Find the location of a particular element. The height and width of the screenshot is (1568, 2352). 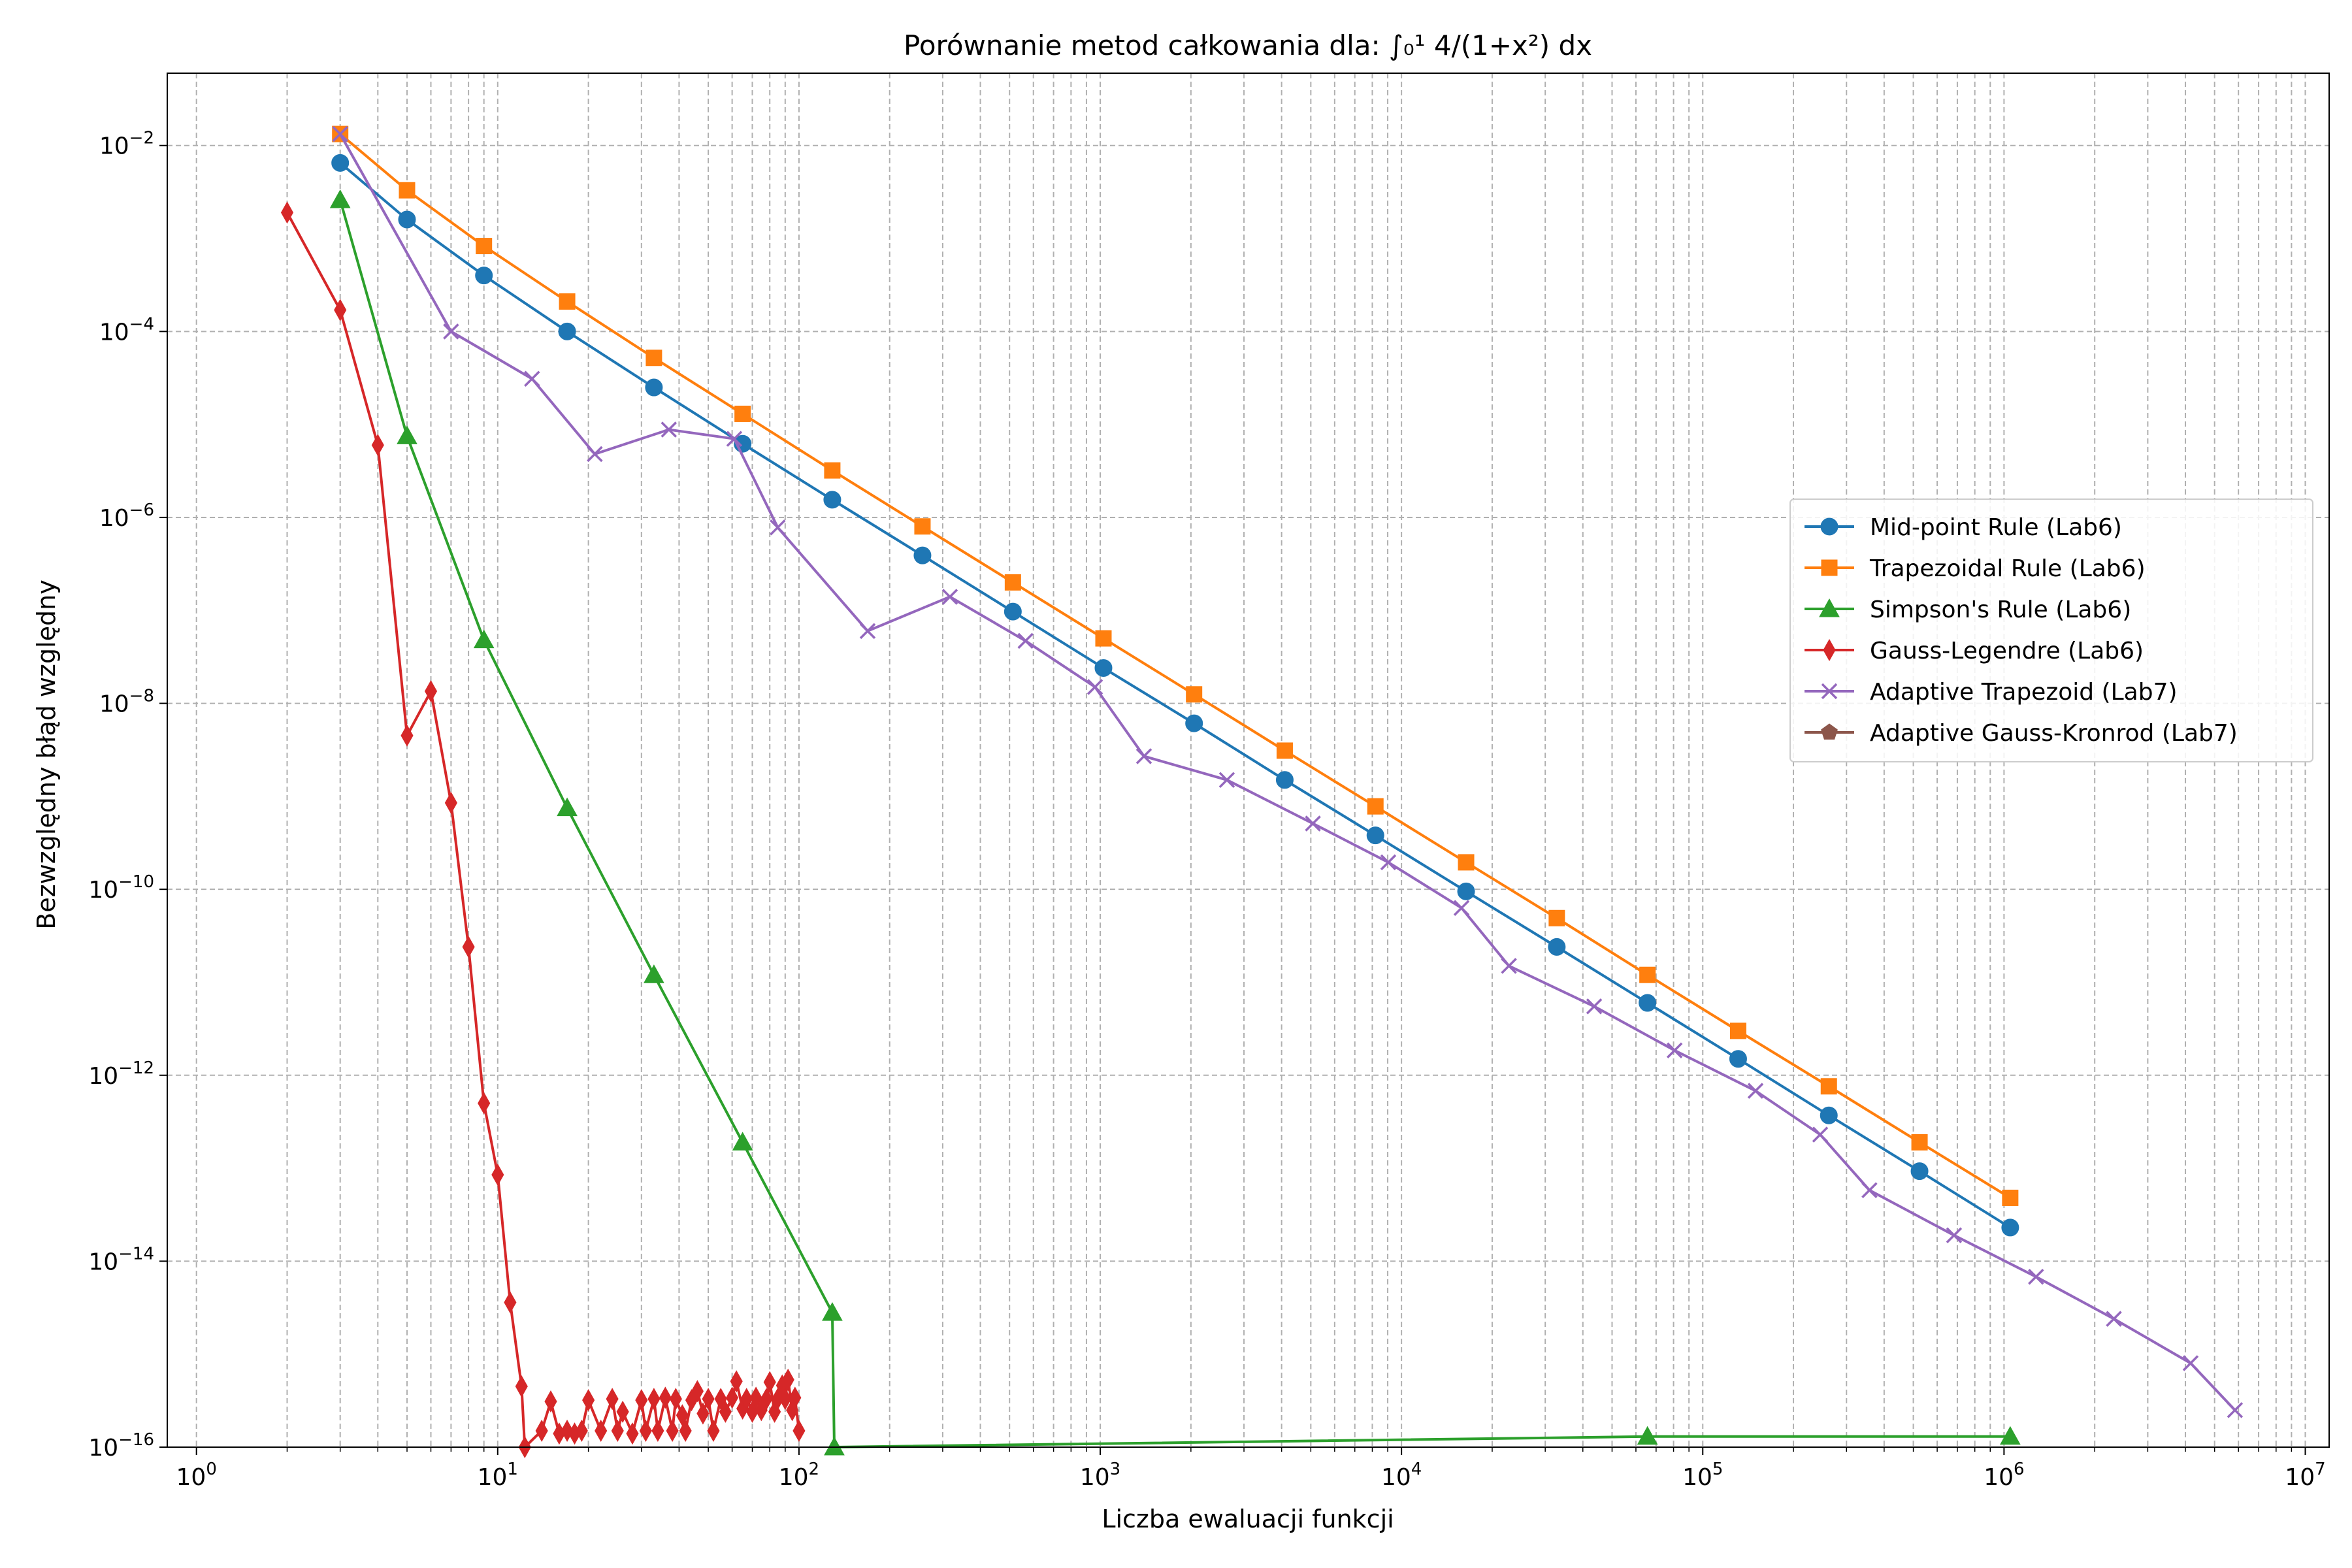

x-tick-label: 105 is located at coordinates (1702, 1475).